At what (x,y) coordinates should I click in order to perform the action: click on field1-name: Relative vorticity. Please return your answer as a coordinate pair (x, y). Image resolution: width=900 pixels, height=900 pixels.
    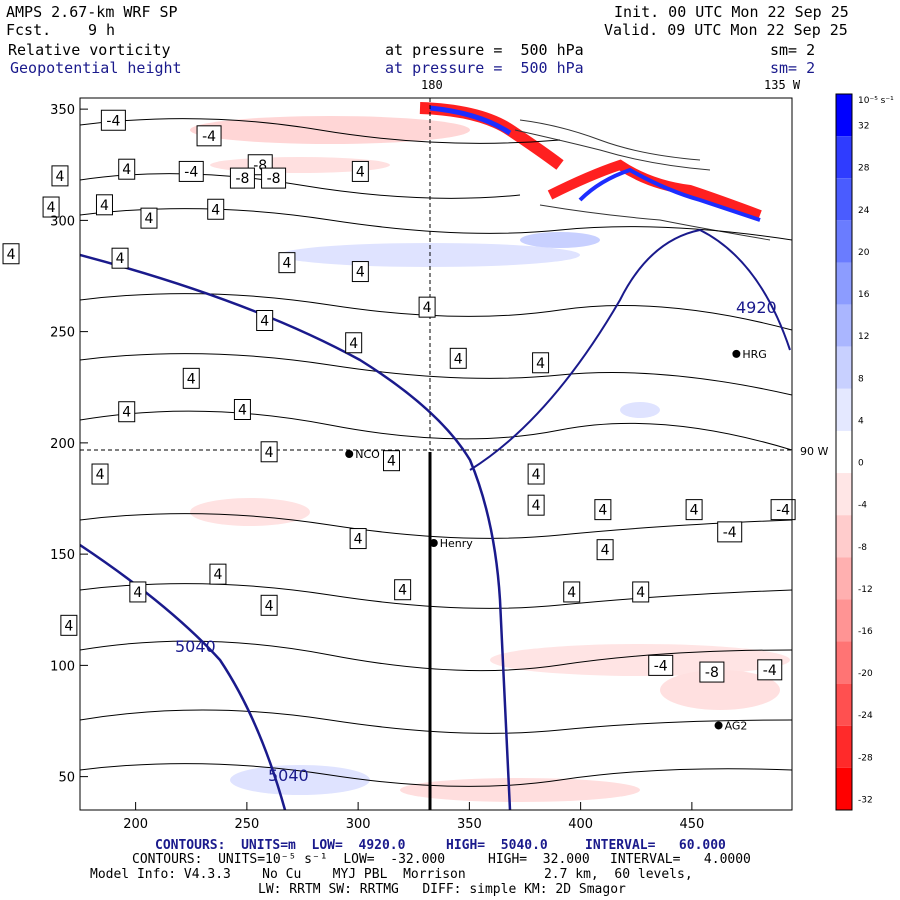
    Looking at the image, I should click on (89, 50).